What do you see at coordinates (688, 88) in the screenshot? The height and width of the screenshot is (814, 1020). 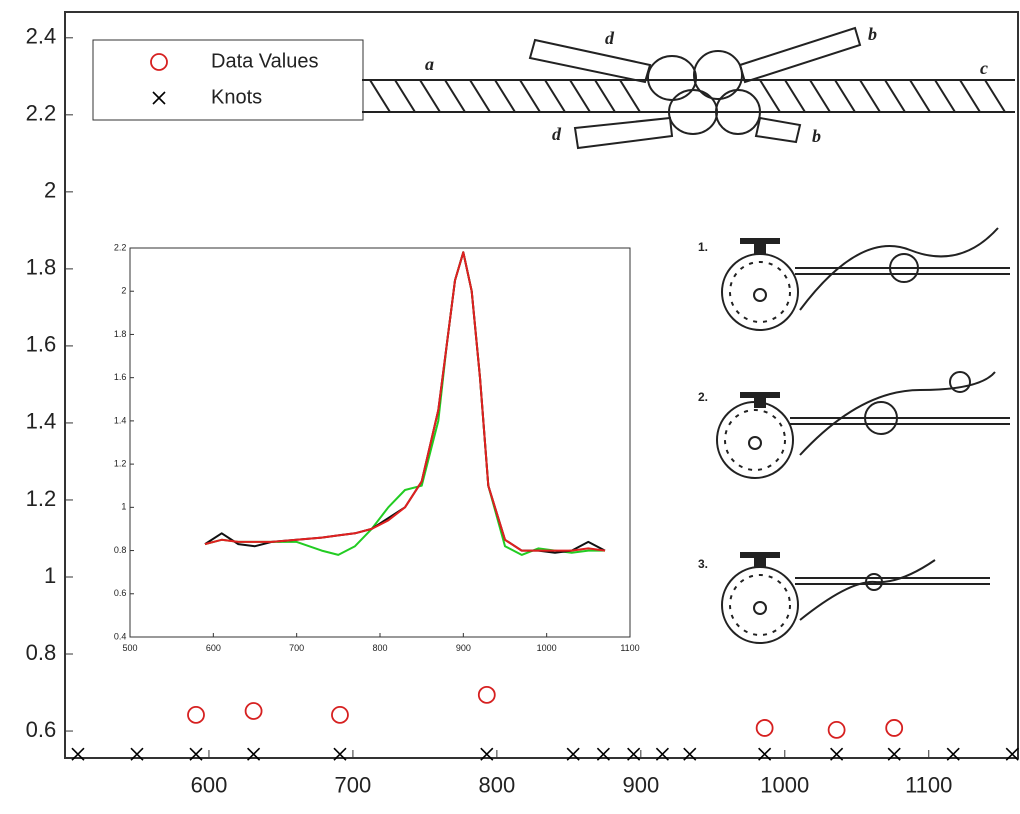 I see `rope-illustration` at bounding box center [688, 88].